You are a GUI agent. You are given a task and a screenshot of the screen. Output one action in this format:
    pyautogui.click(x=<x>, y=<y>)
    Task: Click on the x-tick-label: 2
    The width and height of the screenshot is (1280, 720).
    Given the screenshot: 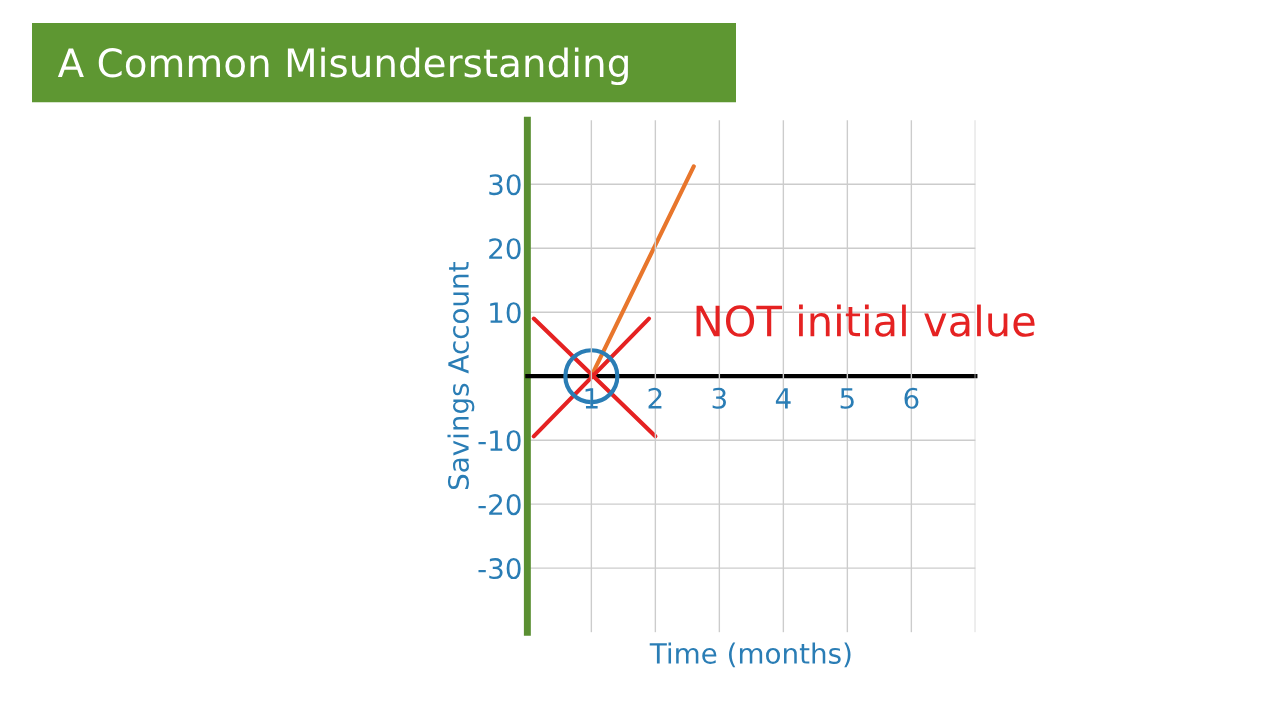 What is the action you would take?
    pyautogui.click(x=655, y=398)
    